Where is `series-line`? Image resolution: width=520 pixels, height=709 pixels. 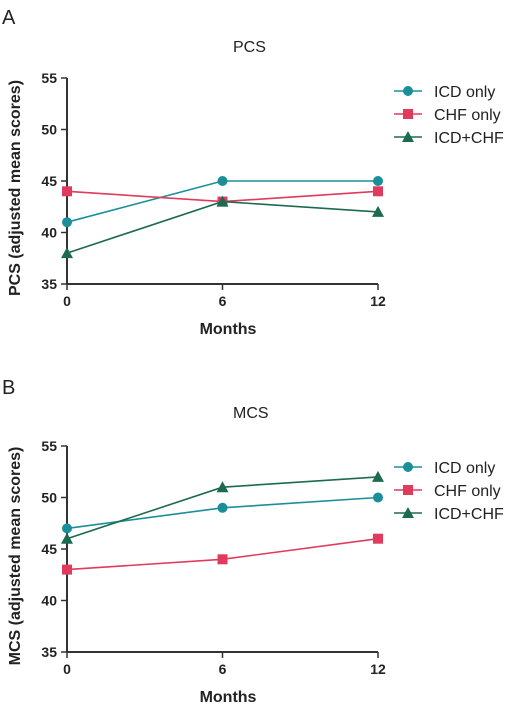
series-line is located at coordinates (222, 554).